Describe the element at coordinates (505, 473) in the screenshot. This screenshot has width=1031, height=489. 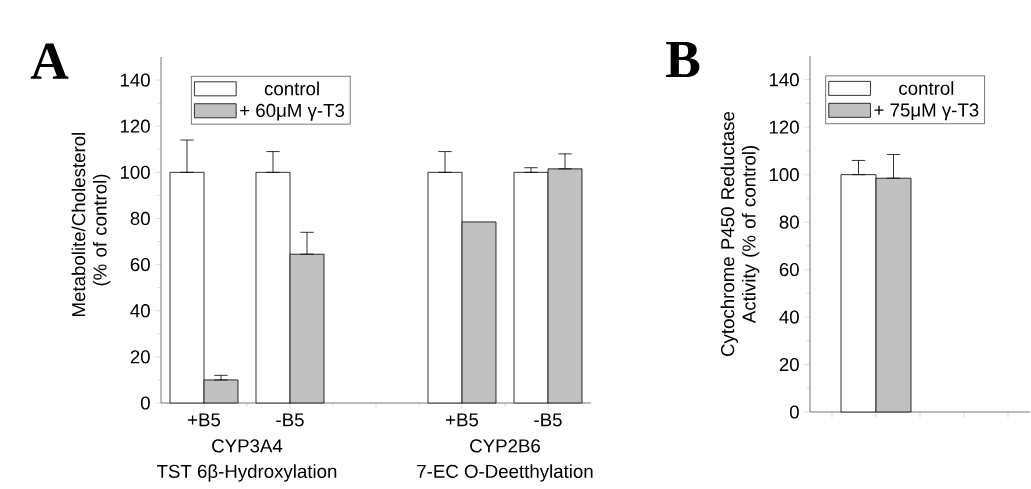
I see `text: 7-EC O-Deetthylation` at that location.